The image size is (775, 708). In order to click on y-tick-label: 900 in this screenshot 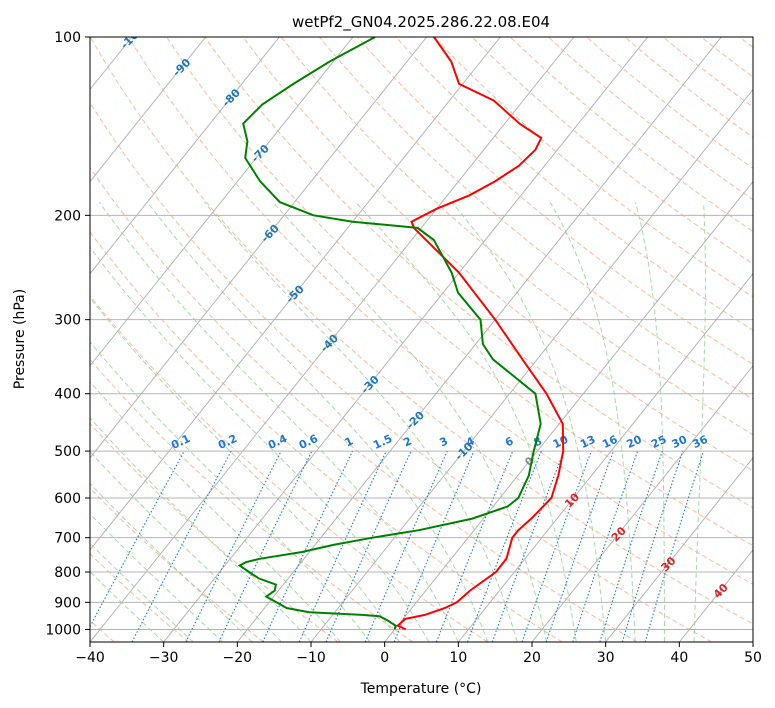, I will do `click(67, 603)`.